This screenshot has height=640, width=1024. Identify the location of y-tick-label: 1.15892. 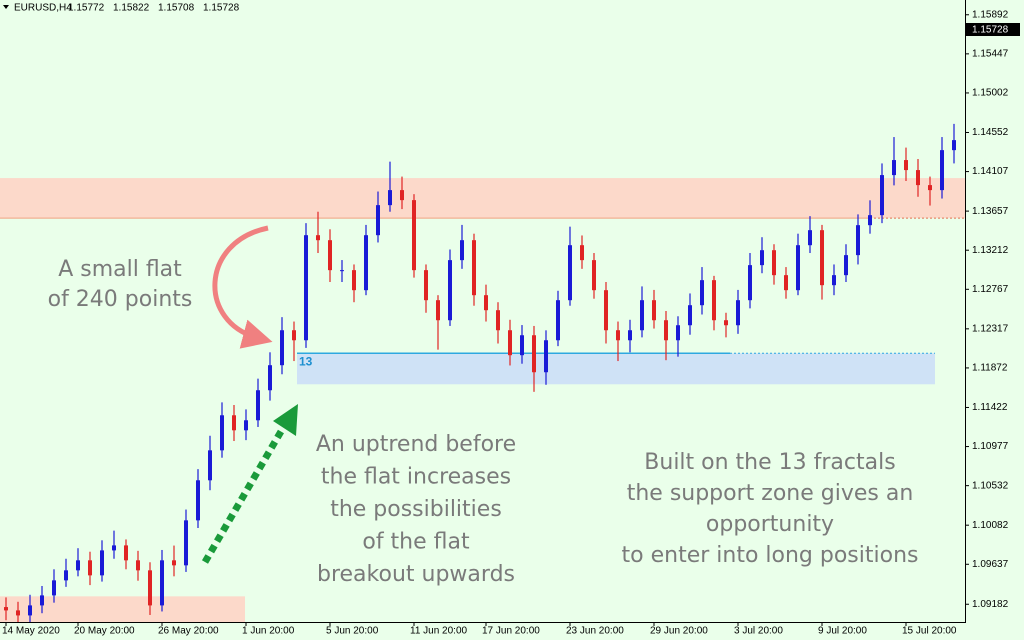
(990, 14).